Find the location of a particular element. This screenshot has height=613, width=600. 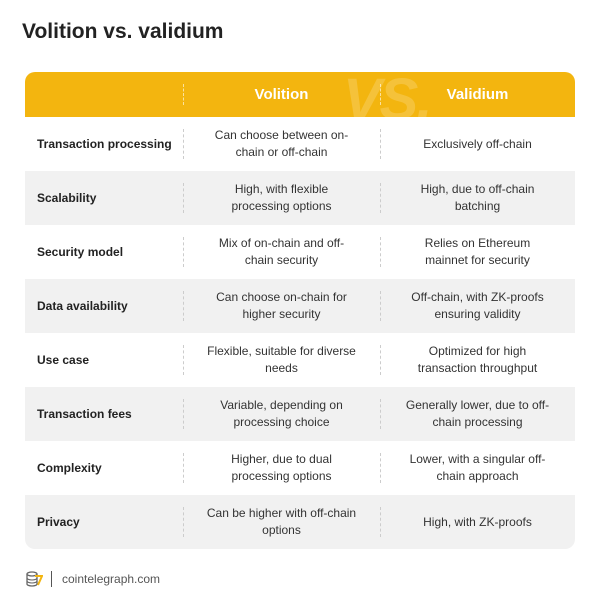

vs-watermark: VS. is located at coordinates (387, 102).